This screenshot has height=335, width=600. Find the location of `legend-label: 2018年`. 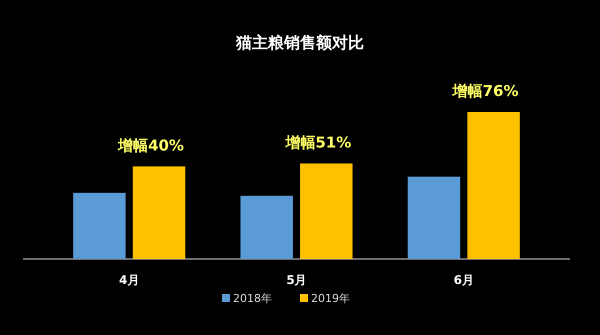

legend-label: 2018年 is located at coordinates (252, 298).